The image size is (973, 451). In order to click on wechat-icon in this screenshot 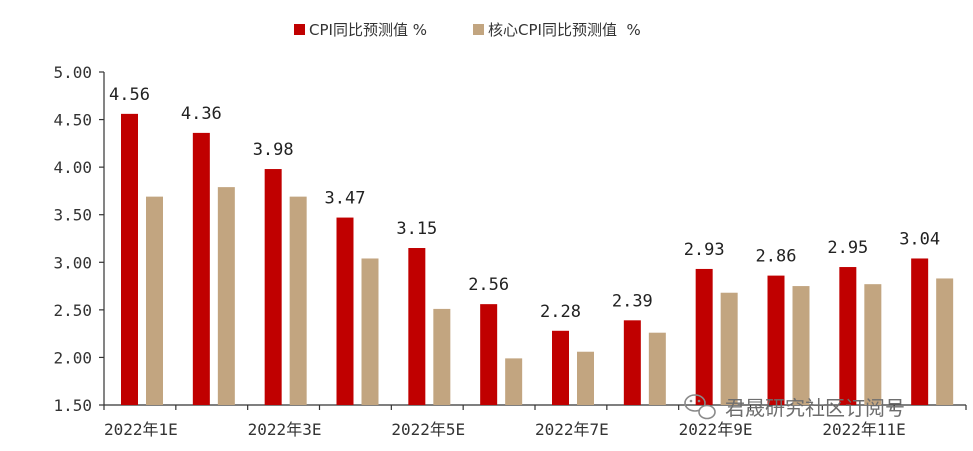, I will do `click(700, 407)`.